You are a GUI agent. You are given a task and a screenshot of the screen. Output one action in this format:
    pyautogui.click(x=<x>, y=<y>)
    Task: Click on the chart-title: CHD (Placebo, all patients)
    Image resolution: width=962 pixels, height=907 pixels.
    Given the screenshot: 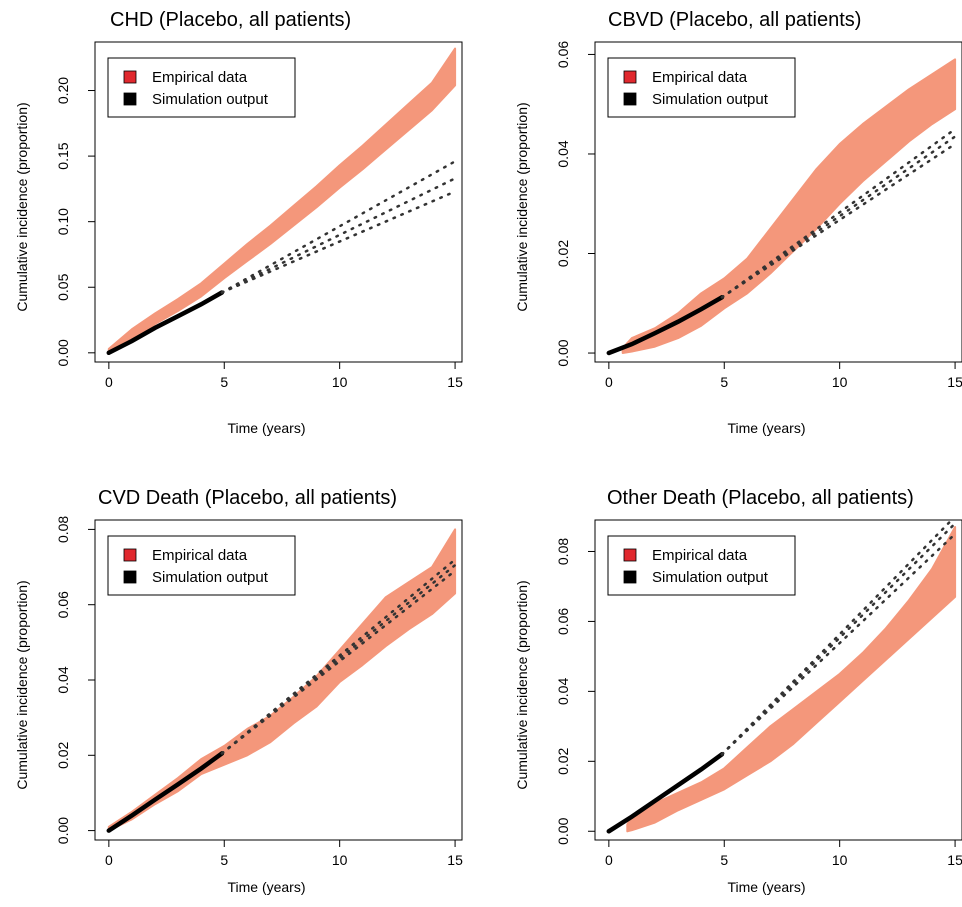 What is the action you would take?
    pyautogui.click(x=230, y=20)
    